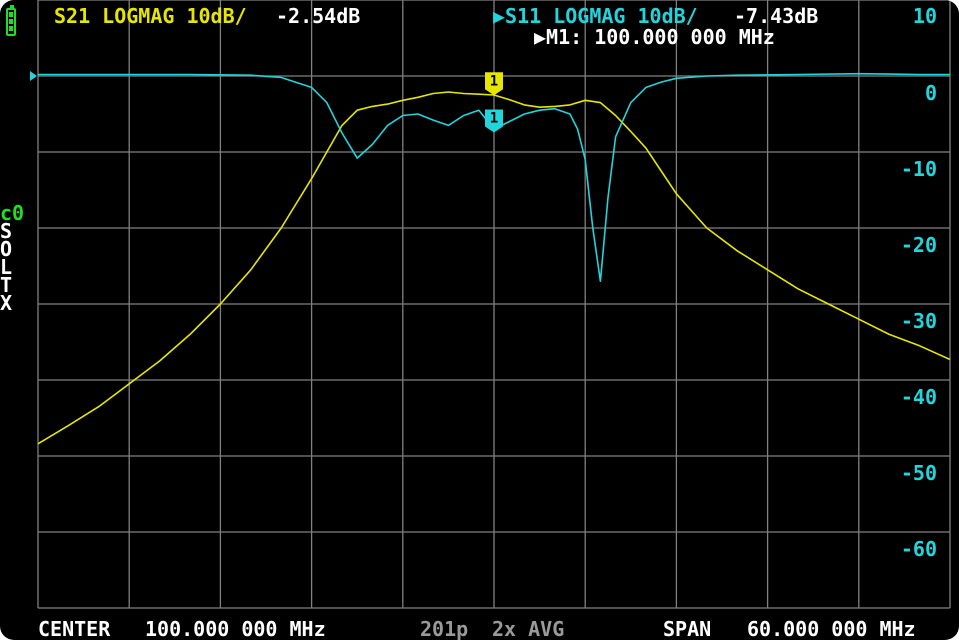 The image size is (959, 640). What do you see at coordinates (33, 76) in the screenshot?
I see `reference-level-arrow` at bounding box center [33, 76].